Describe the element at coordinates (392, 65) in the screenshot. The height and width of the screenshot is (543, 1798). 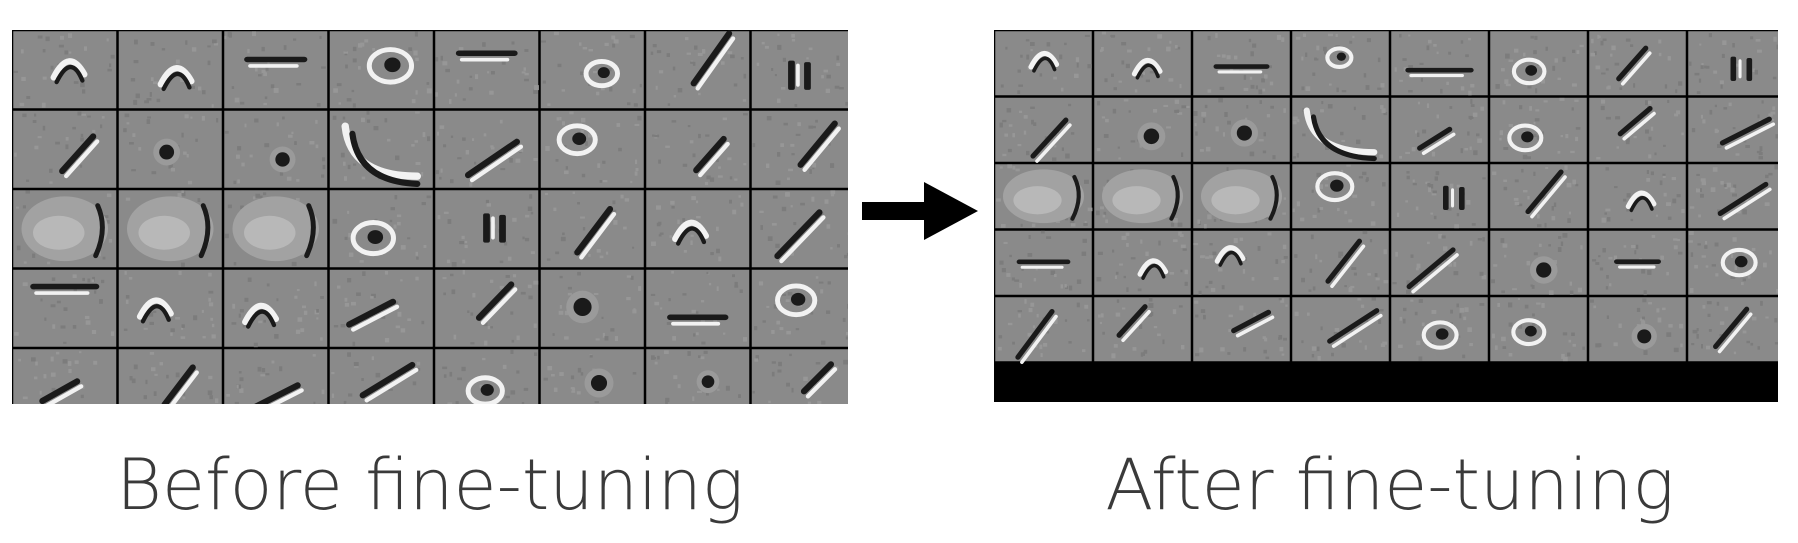
I see `filter-feature-ring` at that location.